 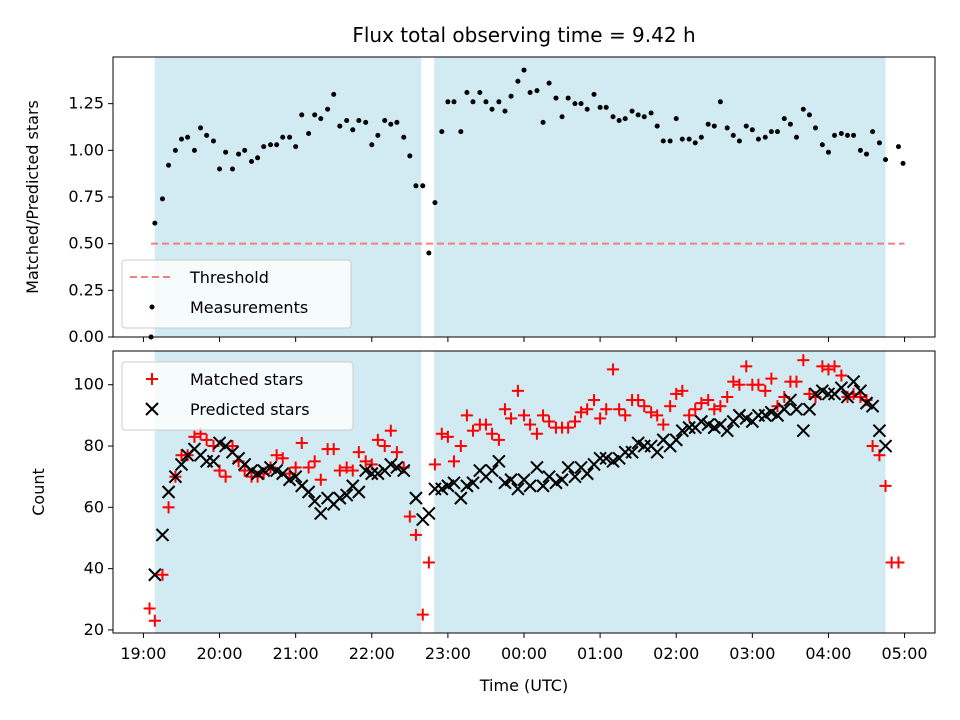 I want to click on y-tick-label: 40, so click(x=94, y=568).